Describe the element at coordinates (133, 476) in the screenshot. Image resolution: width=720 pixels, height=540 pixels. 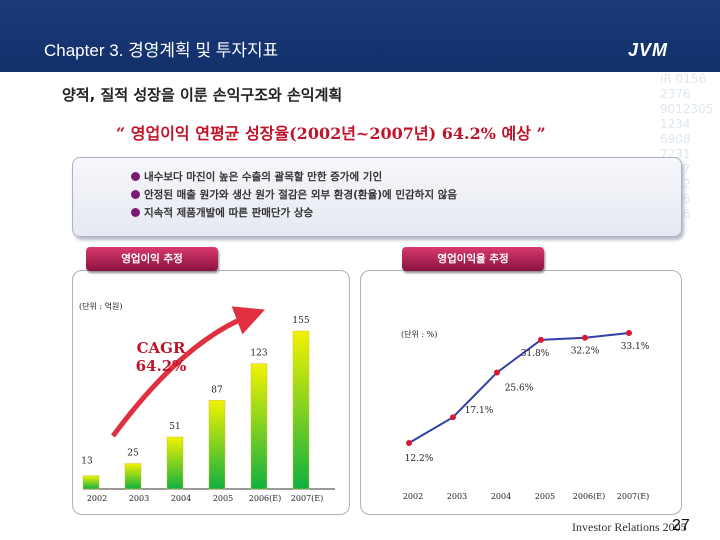
I see `bar-2003` at that location.